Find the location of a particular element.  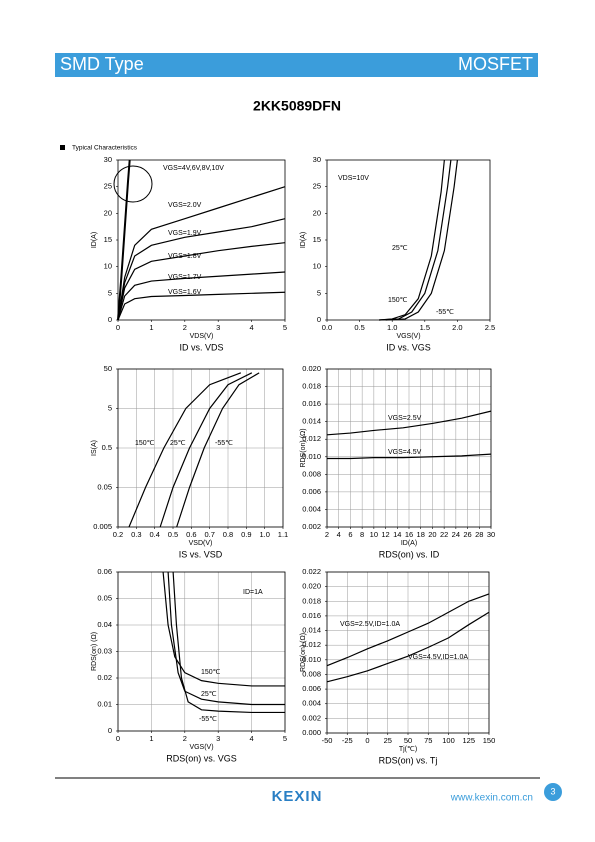

x-tick-label: 0.3 is located at coordinates (136, 534).